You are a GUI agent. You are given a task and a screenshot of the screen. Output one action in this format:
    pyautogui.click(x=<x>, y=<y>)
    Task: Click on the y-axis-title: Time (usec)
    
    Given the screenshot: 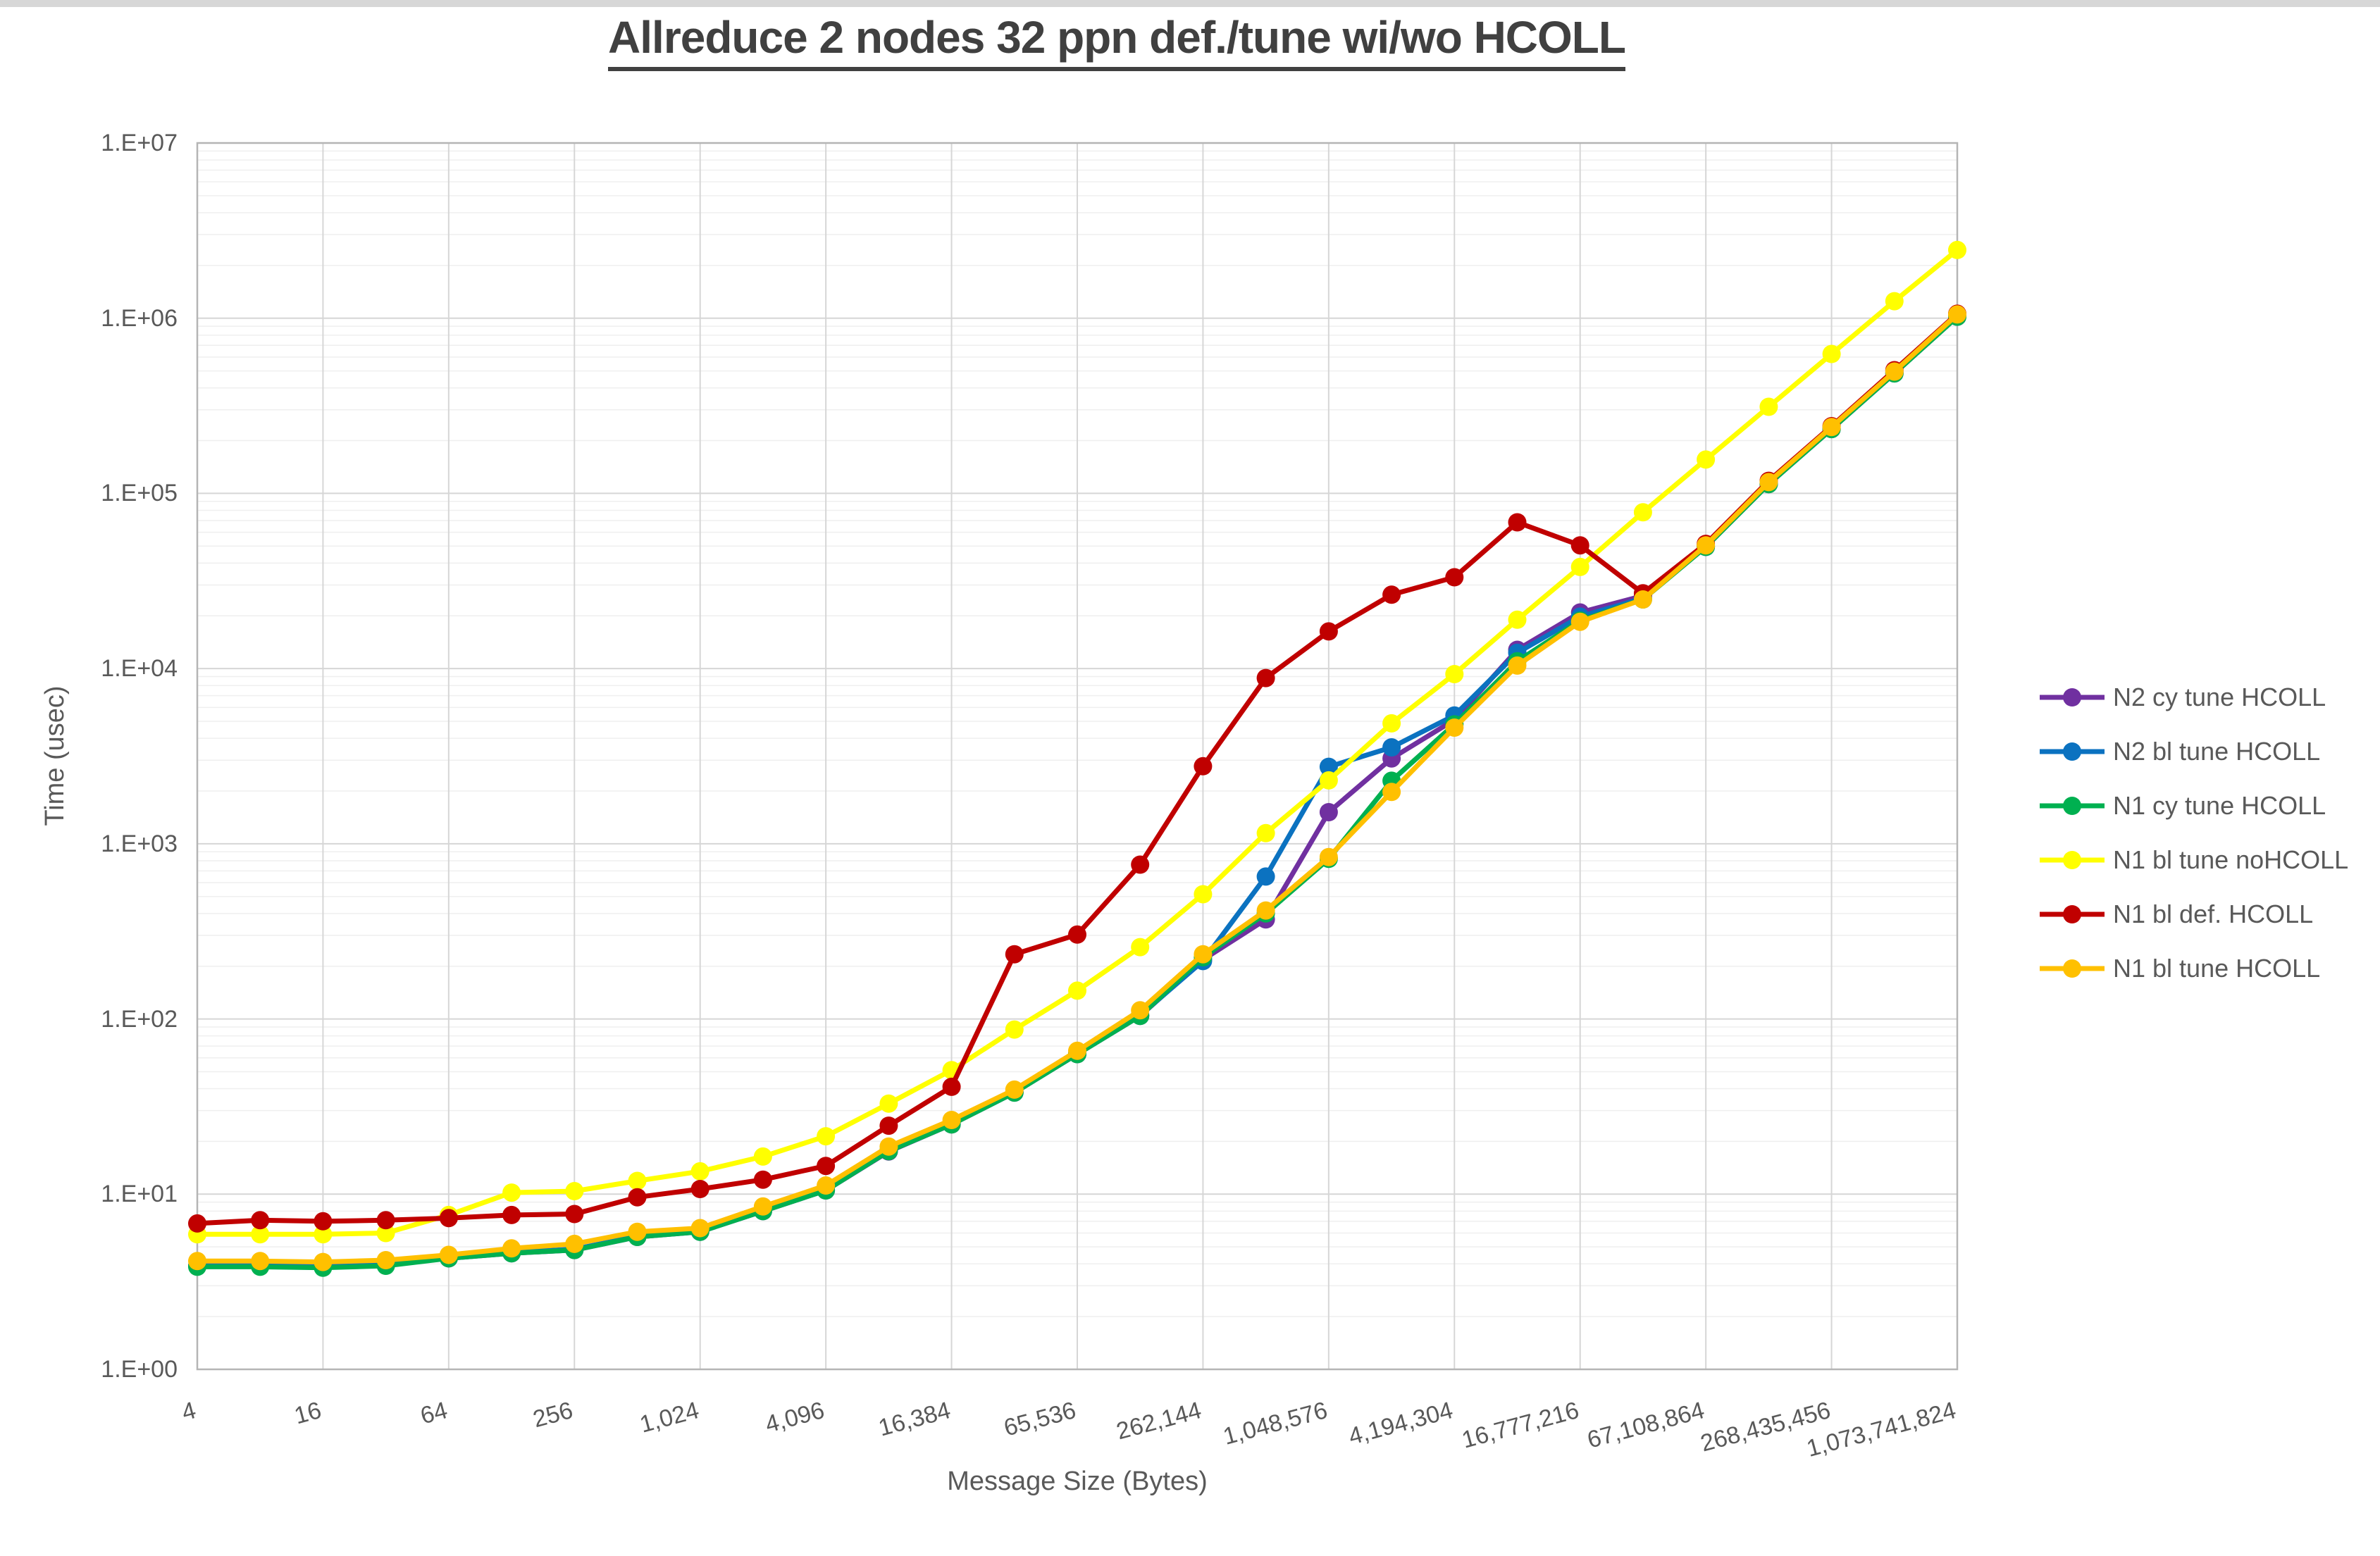 What is the action you would take?
    pyautogui.click(x=55, y=755)
    